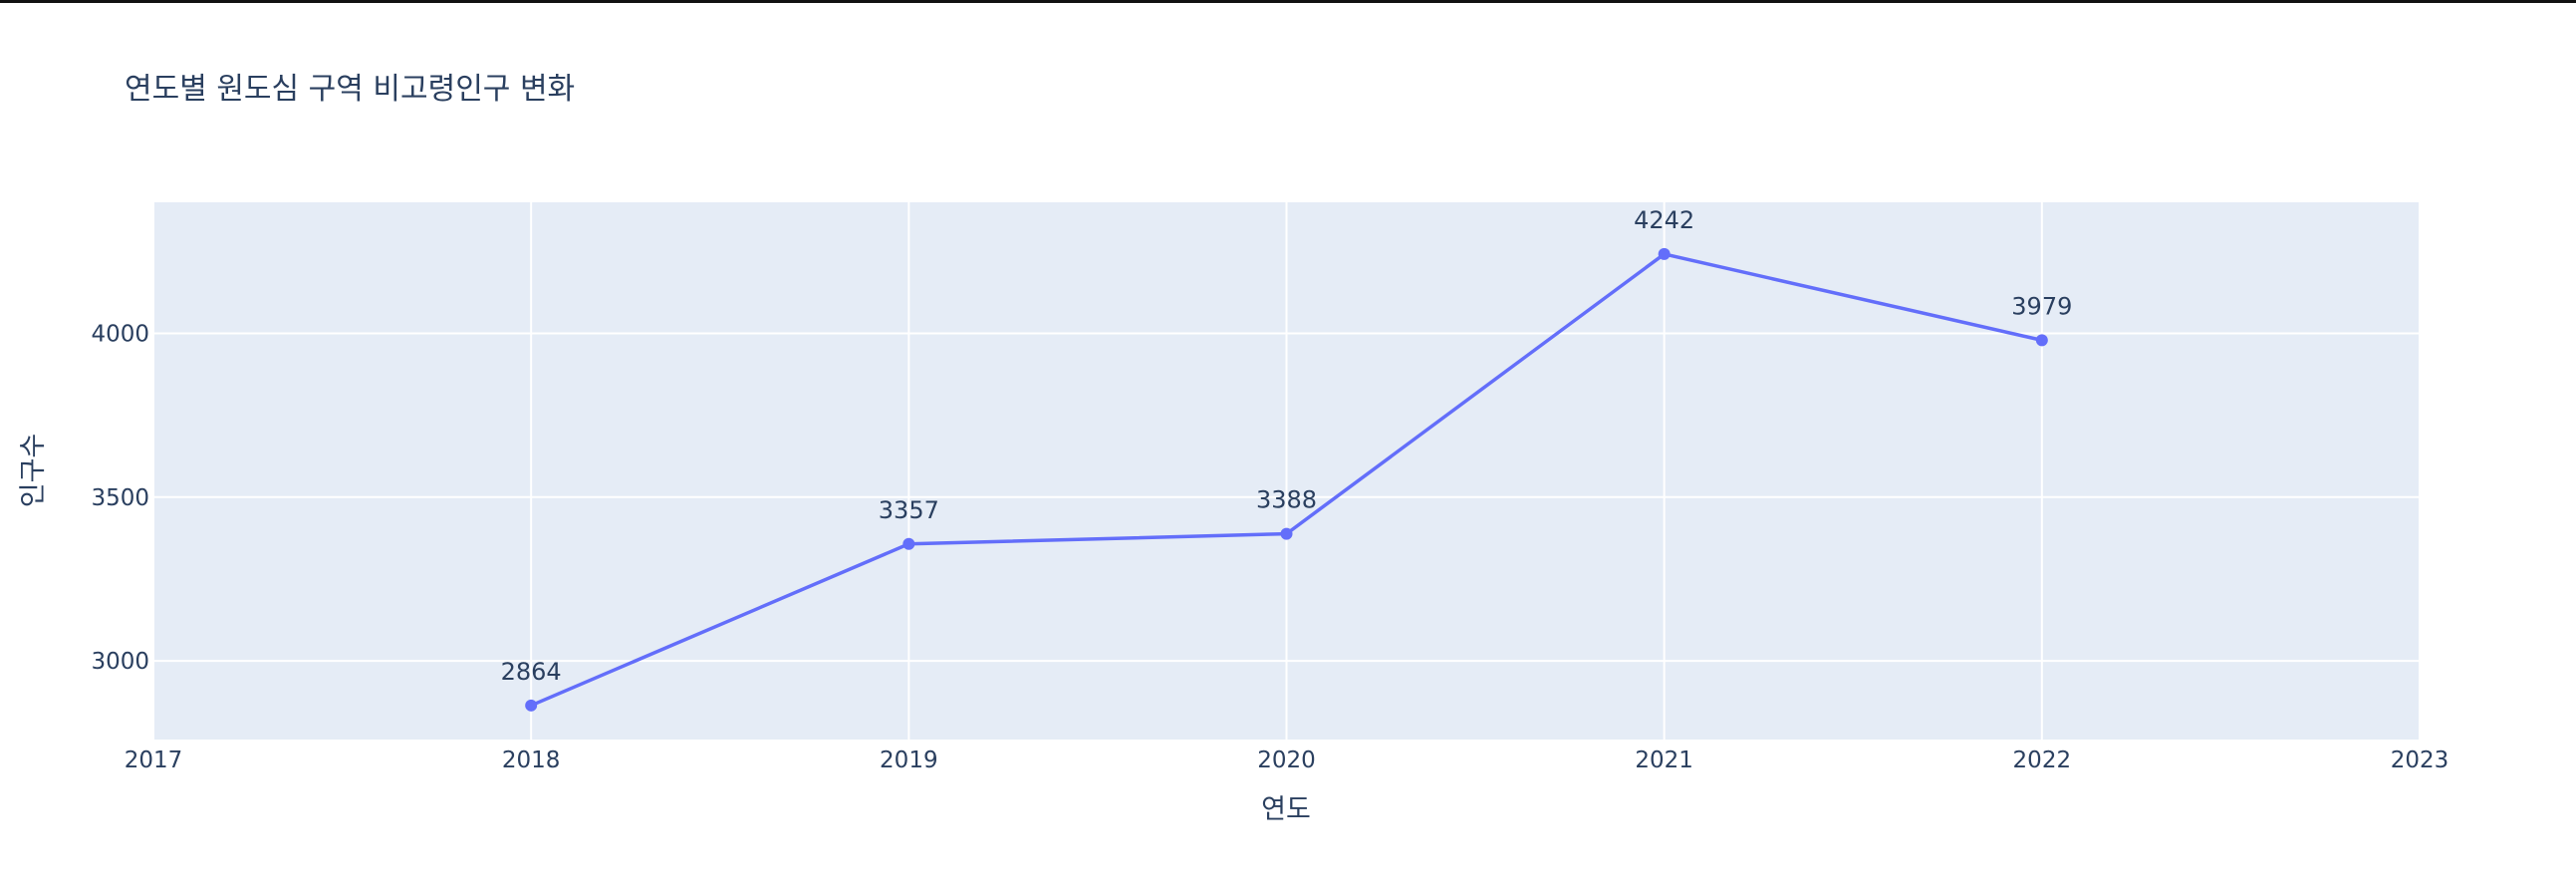 This screenshot has width=2576, height=894. What do you see at coordinates (120, 662) in the screenshot?
I see `y-tick-label: 3000` at bounding box center [120, 662].